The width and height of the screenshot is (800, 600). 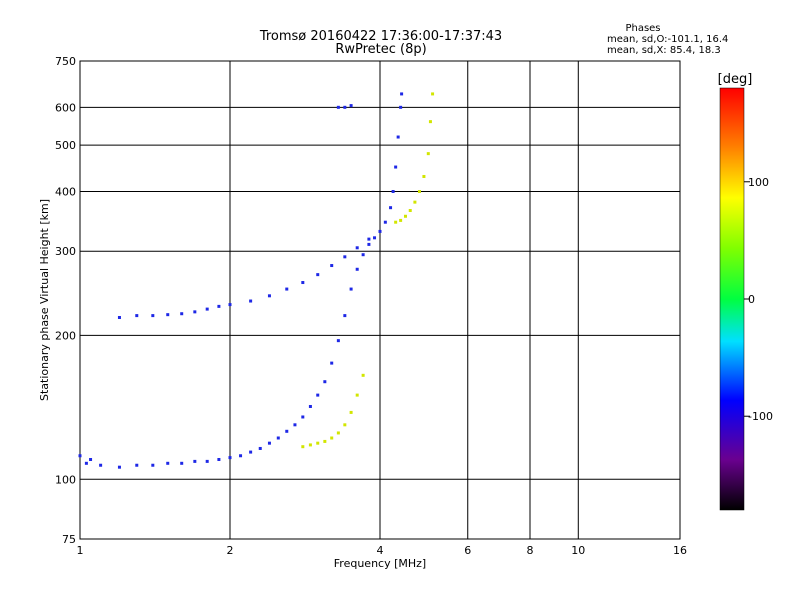 What do you see at coordinates (65, 145) in the screenshot?
I see `y-tick-label: 500` at bounding box center [65, 145].